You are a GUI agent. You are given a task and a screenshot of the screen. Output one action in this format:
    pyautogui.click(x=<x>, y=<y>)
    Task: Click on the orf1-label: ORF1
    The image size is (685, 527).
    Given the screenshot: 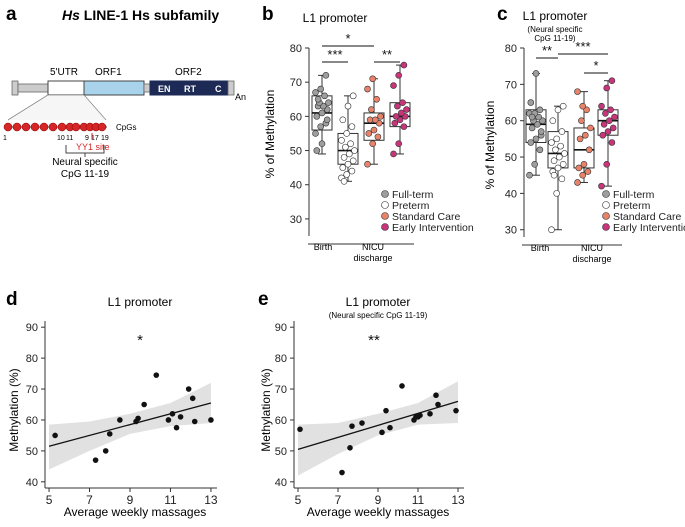 What is the action you would take?
    pyautogui.click(x=108, y=72)
    